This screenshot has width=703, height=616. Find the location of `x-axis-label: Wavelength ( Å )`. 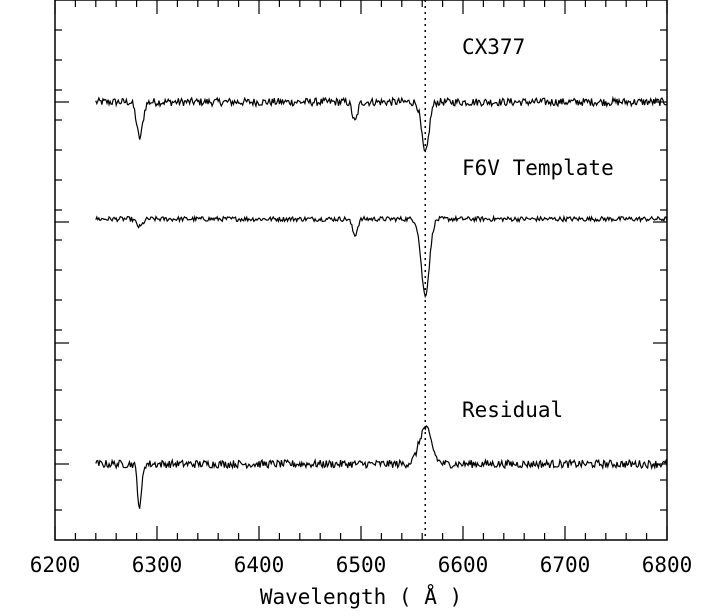

x-axis-label: Wavelength ( Å ) is located at coordinates (361, 596).